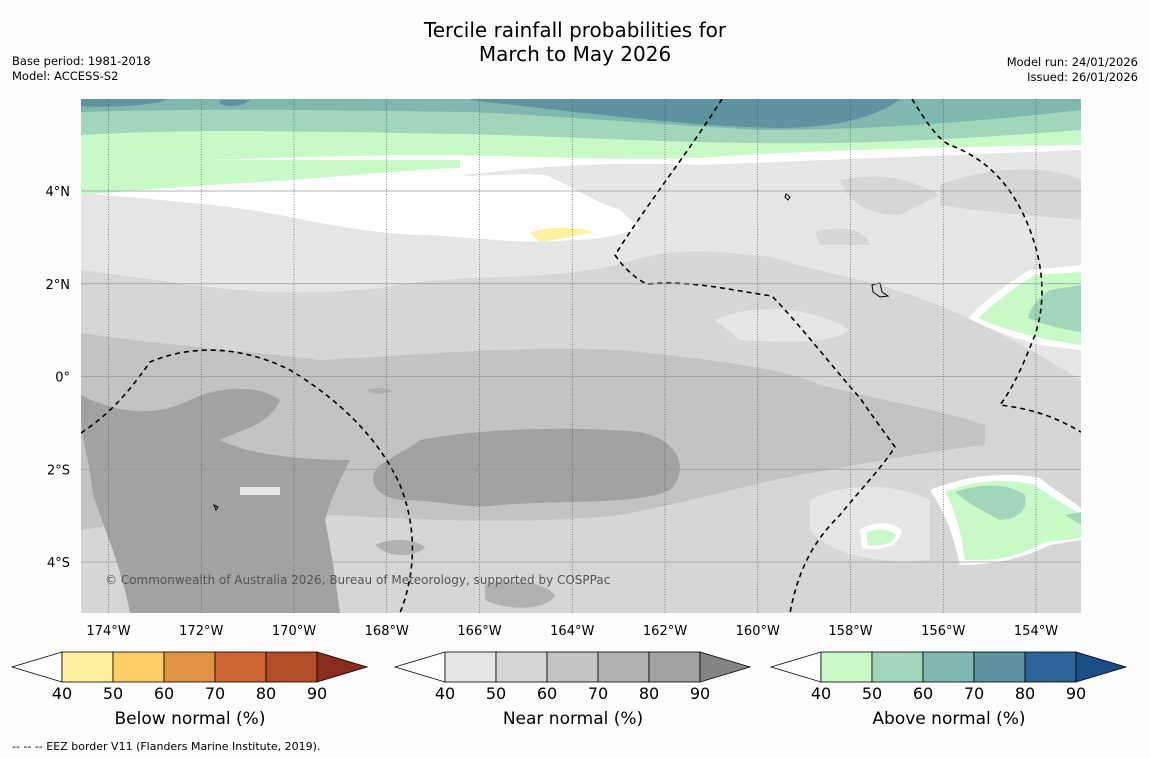 The width and height of the screenshot is (1150, 758). Describe the element at coordinates (573, 719) in the screenshot. I see `legend-label-near: Near normal (%)` at that location.